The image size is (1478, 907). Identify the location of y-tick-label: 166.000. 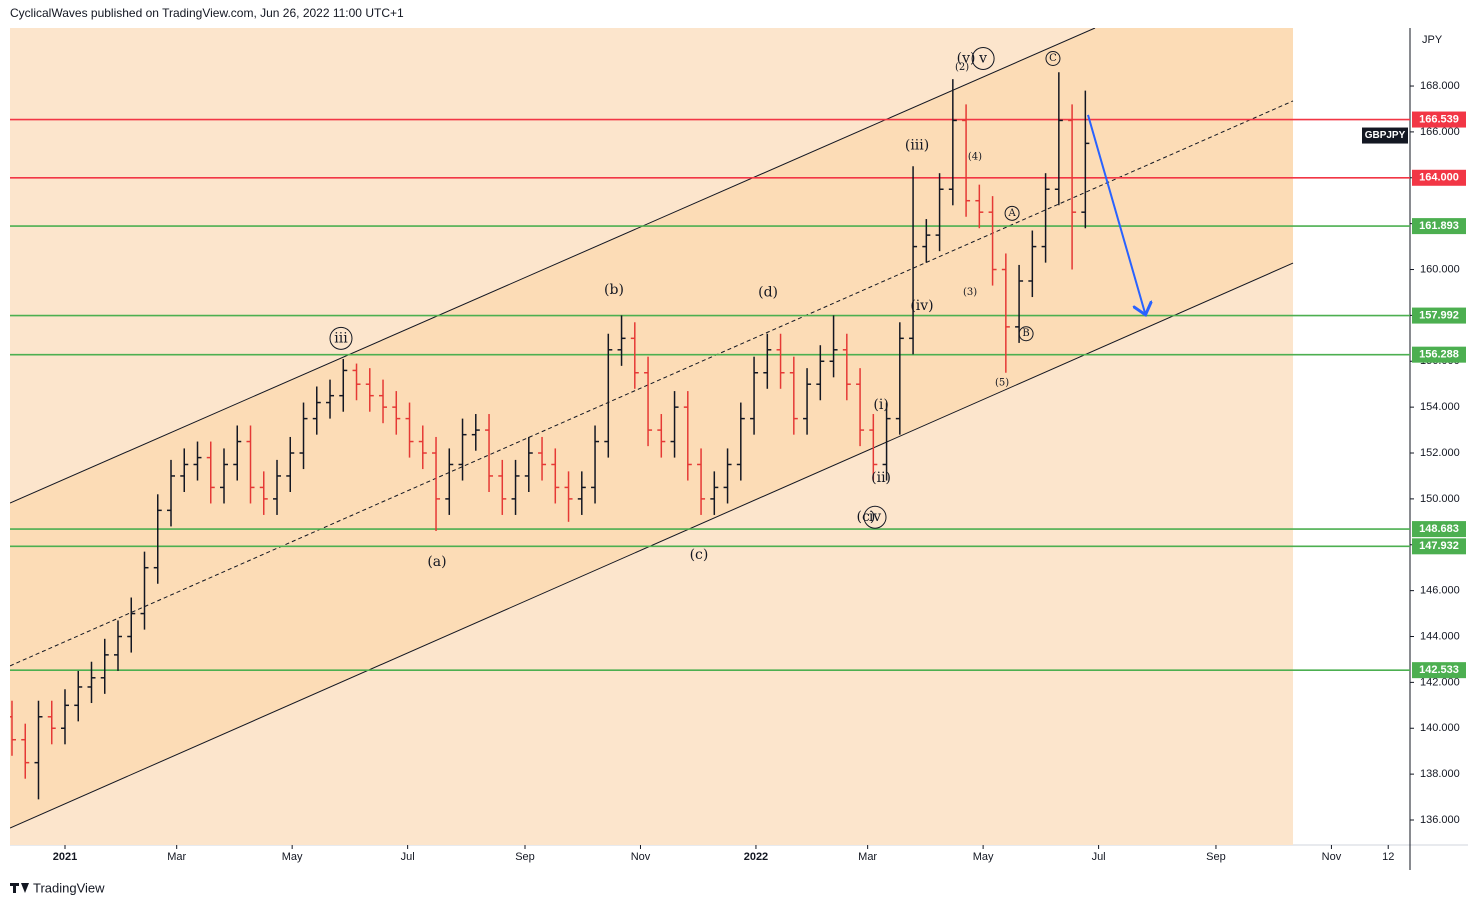
(1440, 132).